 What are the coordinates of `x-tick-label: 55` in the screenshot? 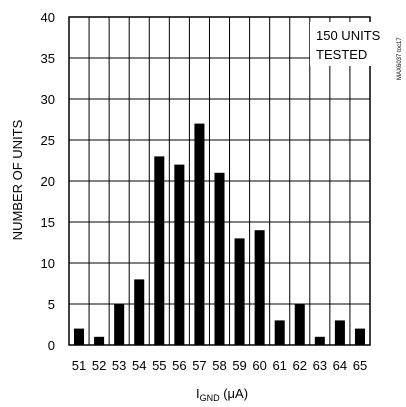 It's located at (159, 365).